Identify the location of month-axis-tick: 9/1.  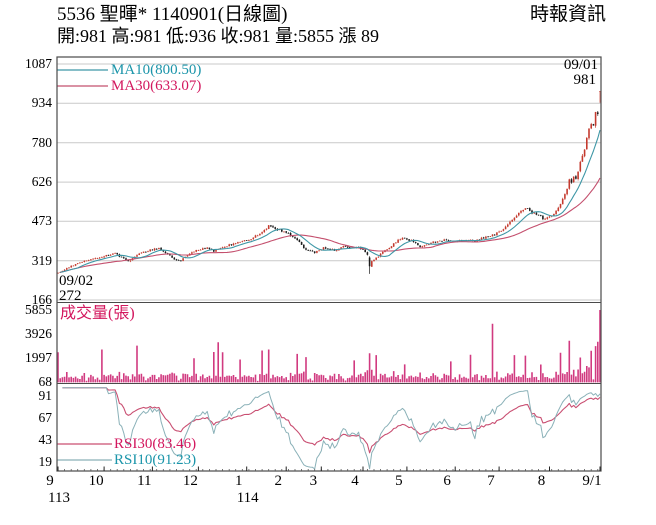
(592, 481).